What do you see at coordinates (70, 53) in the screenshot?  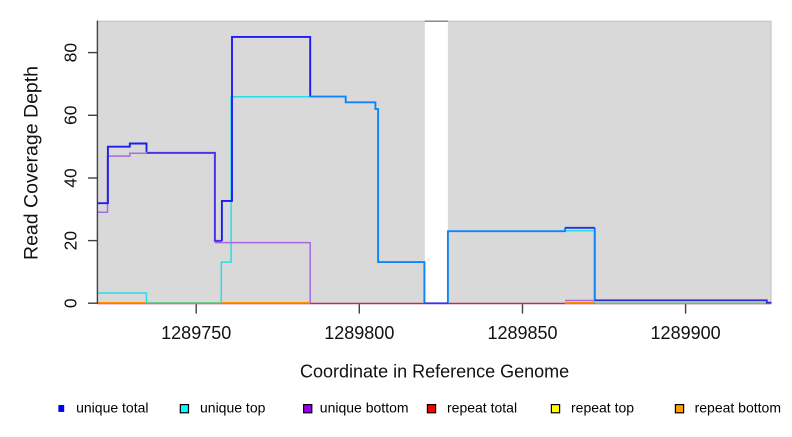 I see `svg-text: 80` at bounding box center [70, 53].